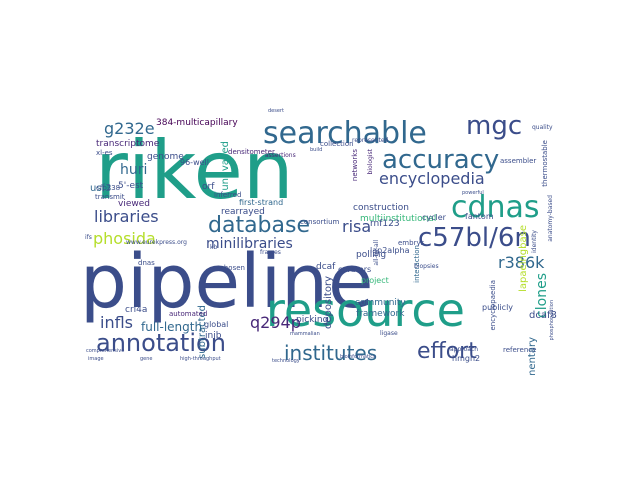 The image size is (640, 480). Describe the element at coordinates (124, 238) in the screenshot. I see `word-13: phosida` at that location.